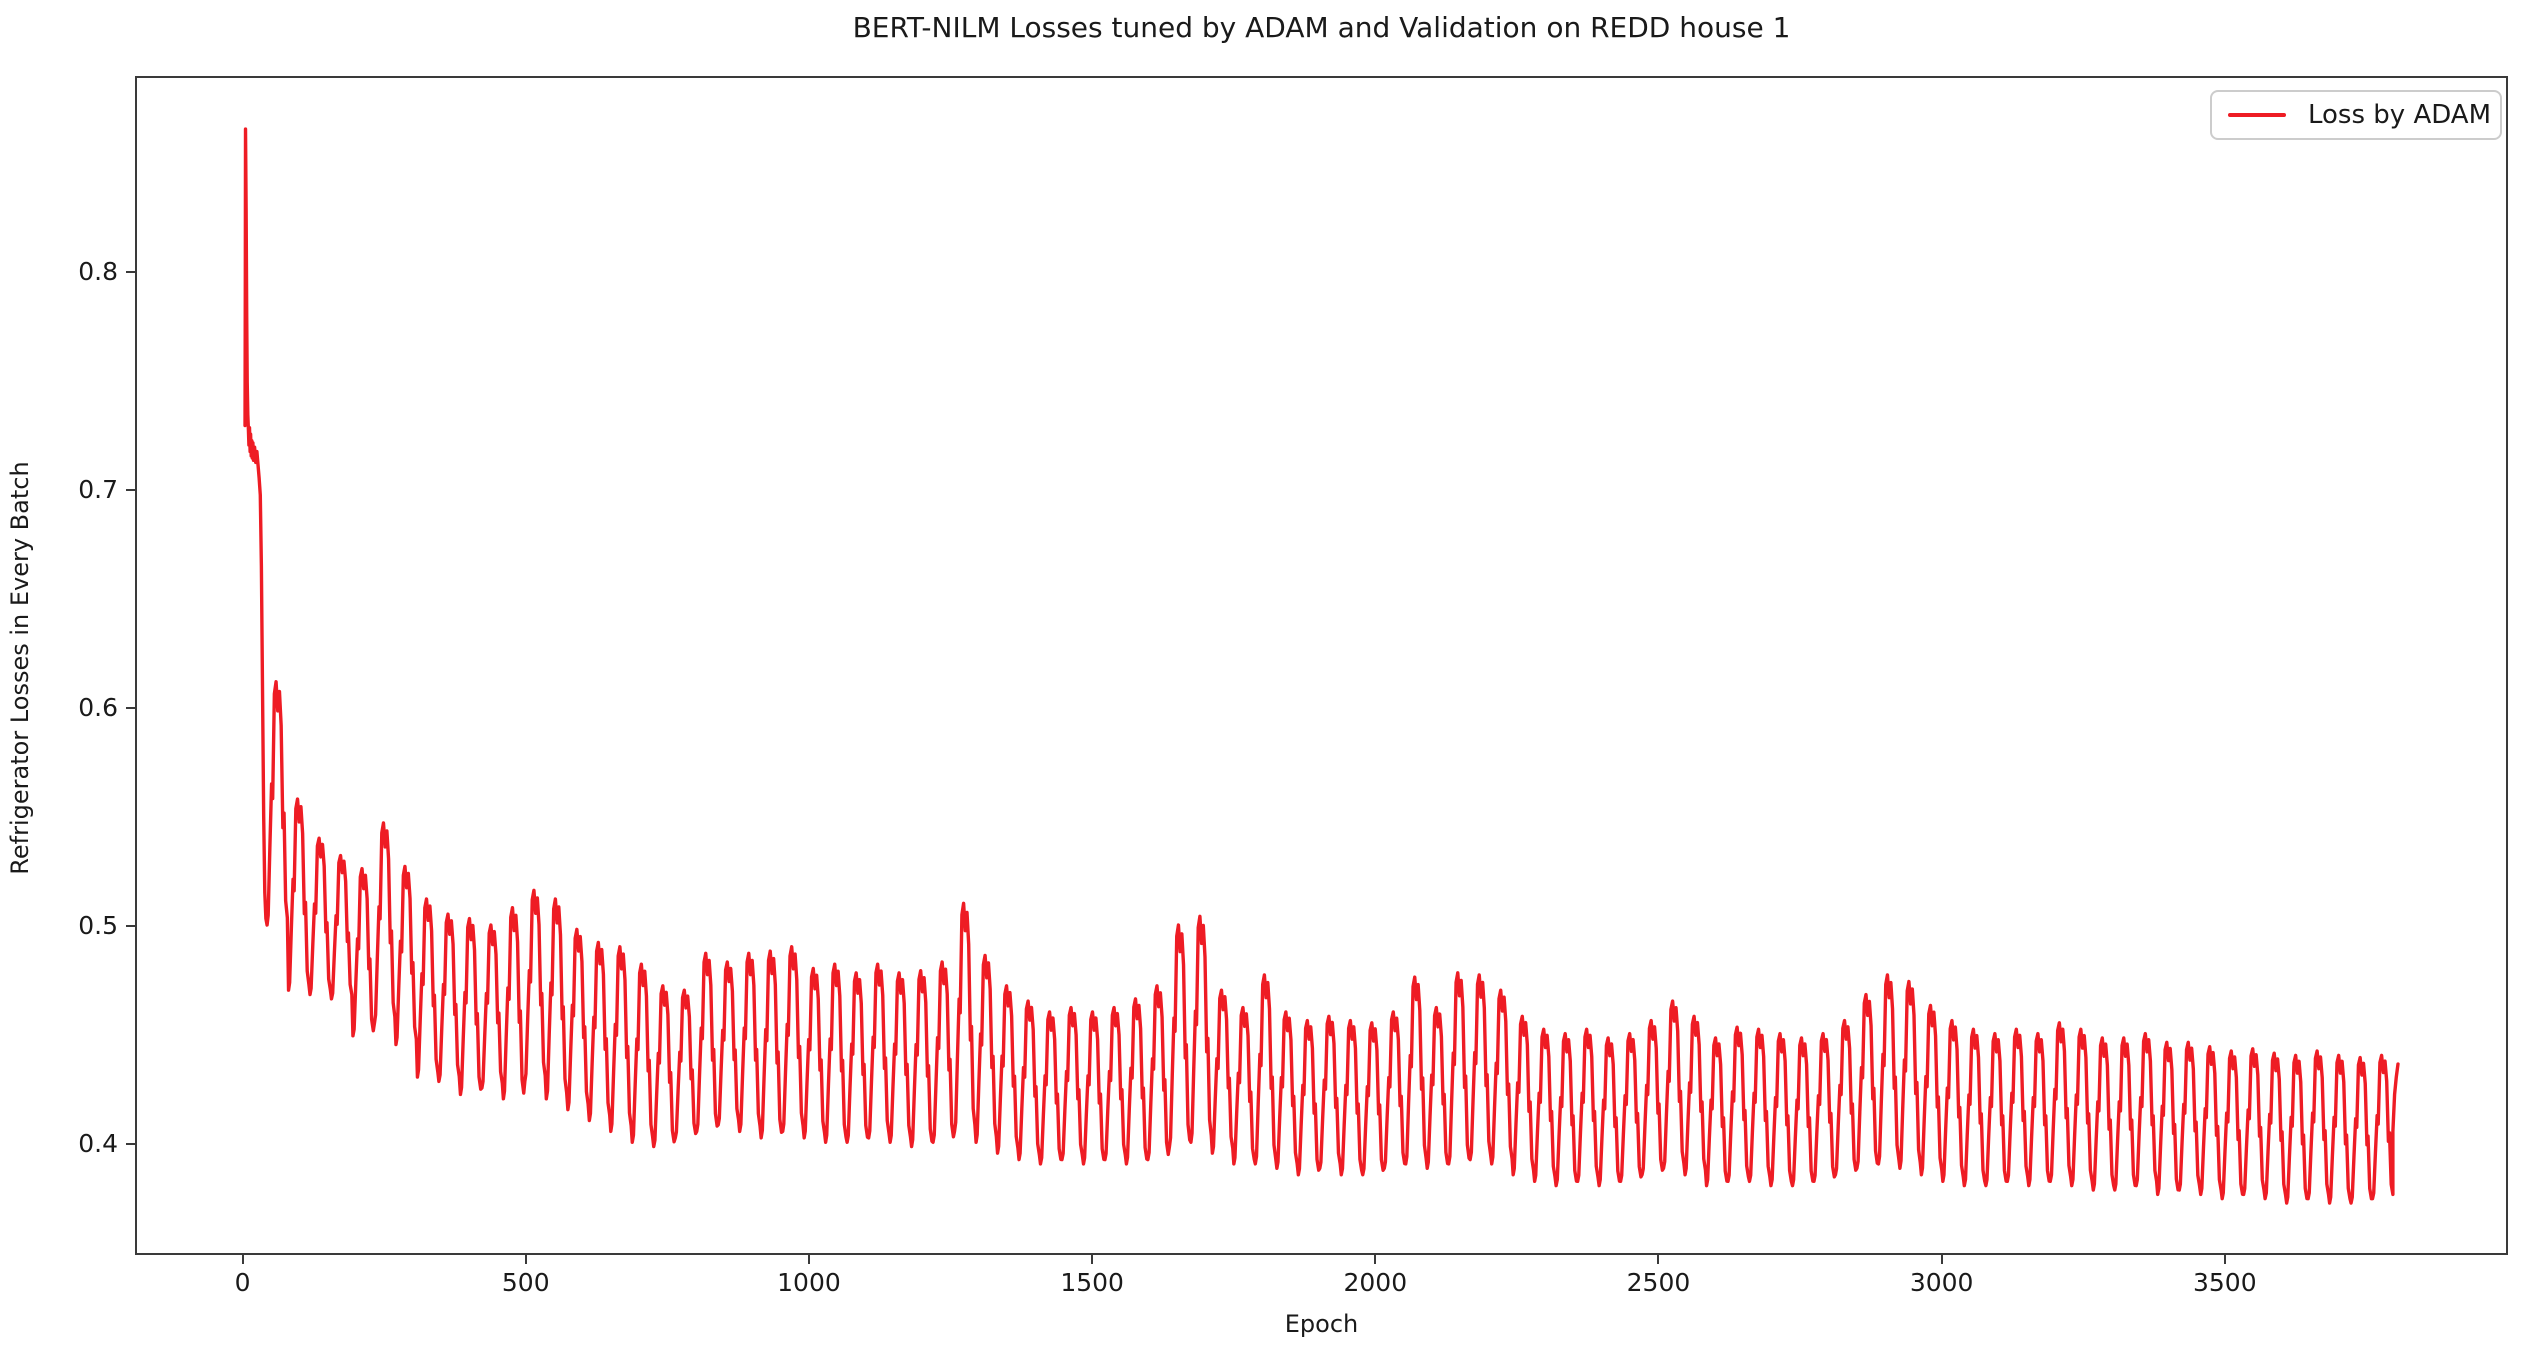  What do you see at coordinates (98, 272) in the screenshot?
I see `y-tick-label: 0.8` at bounding box center [98, 272].